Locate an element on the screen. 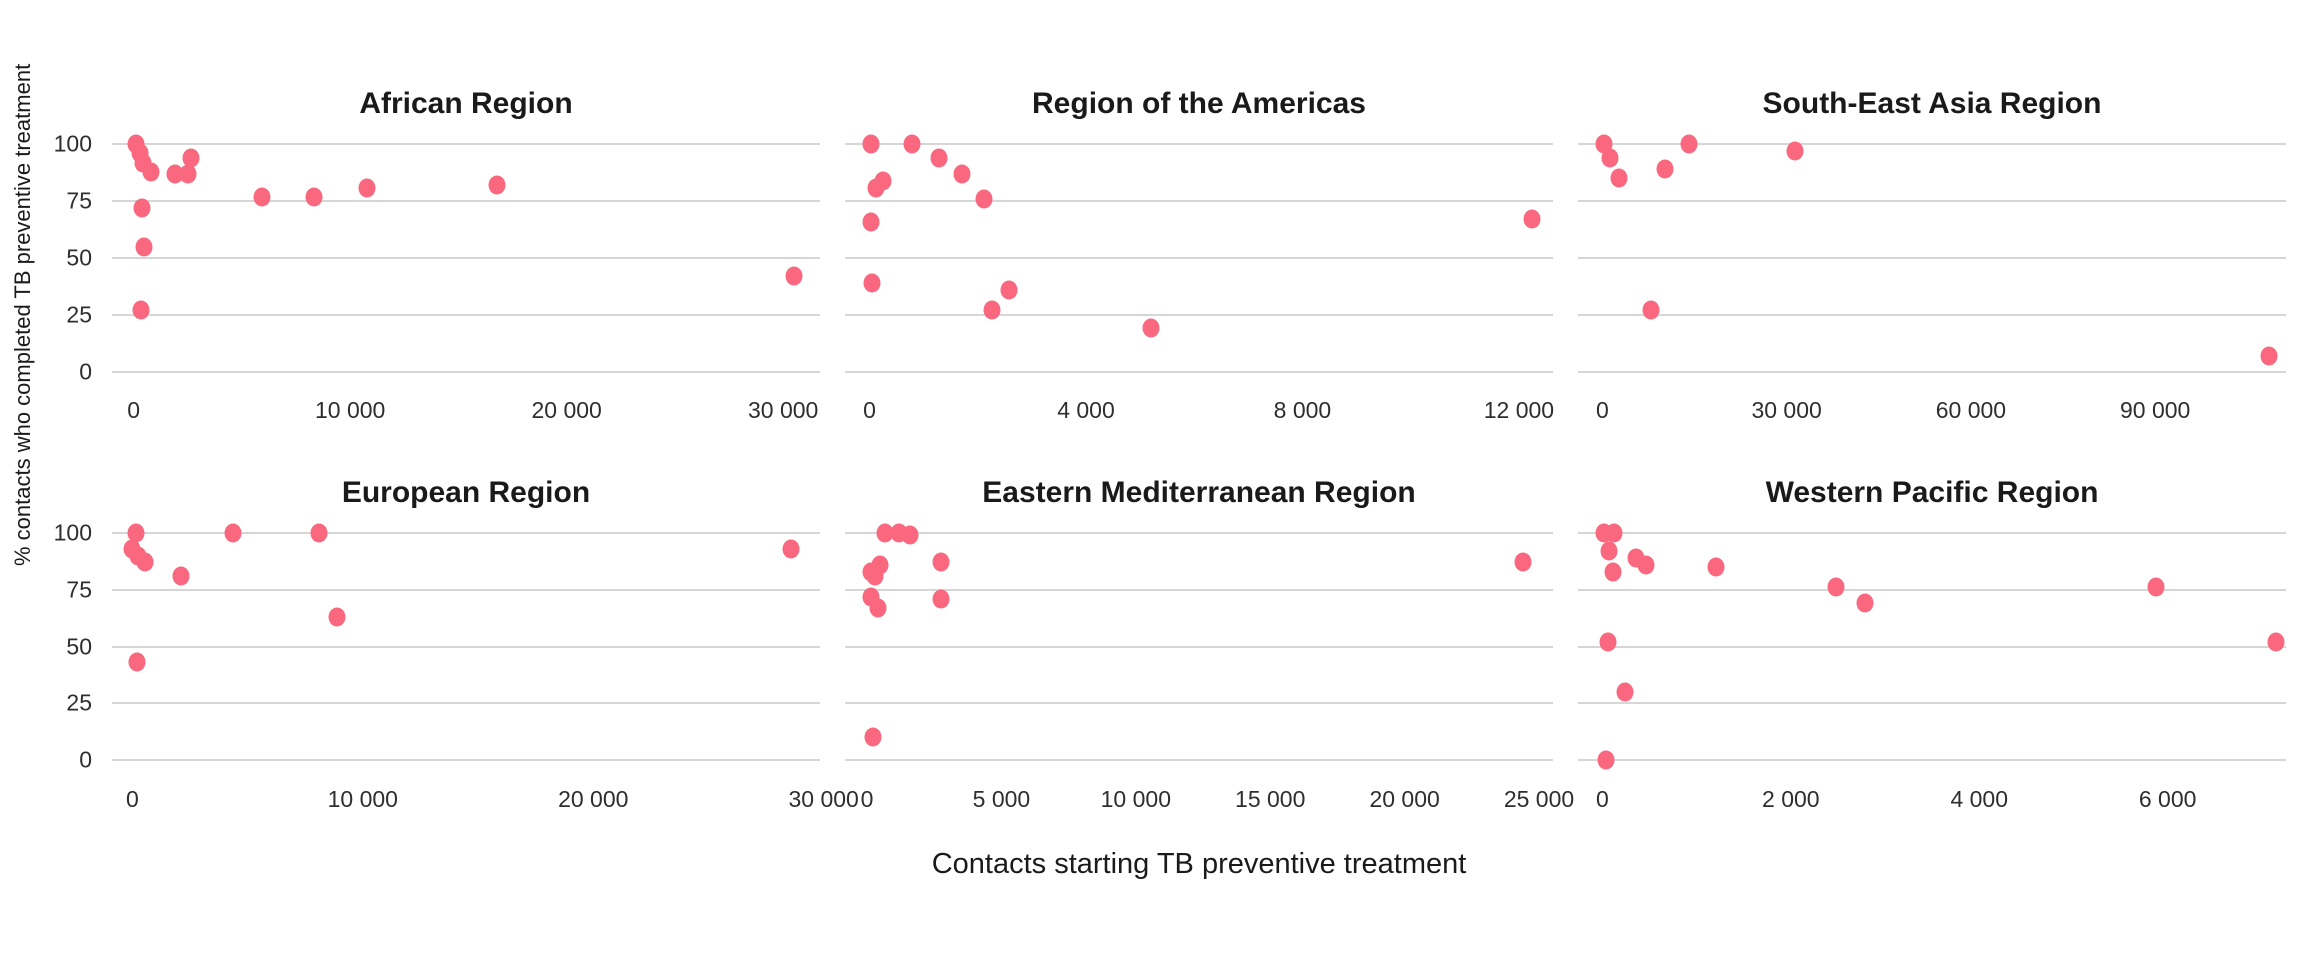 This screenshot has height=960, width=2304. x-tick-label: 10 000 is located at coordinates (350, 410).